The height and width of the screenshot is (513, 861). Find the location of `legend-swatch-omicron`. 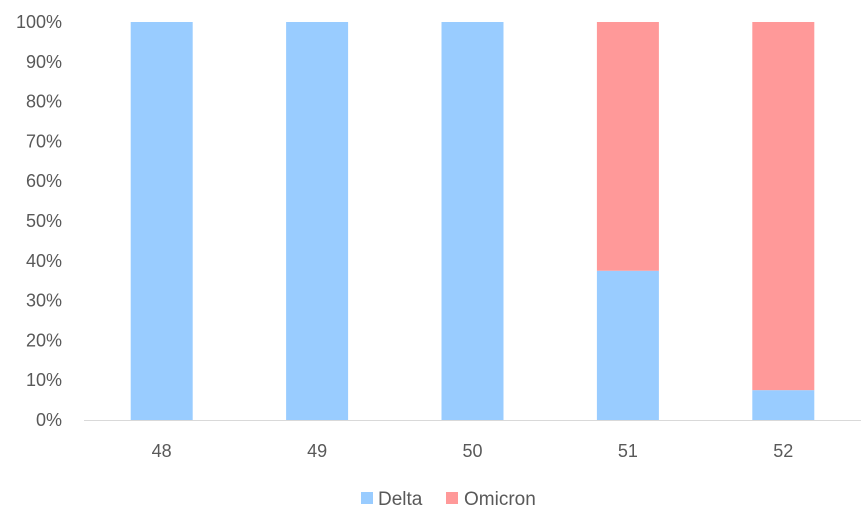

legend-swatch-omicron is located at coordinates (452, 498).